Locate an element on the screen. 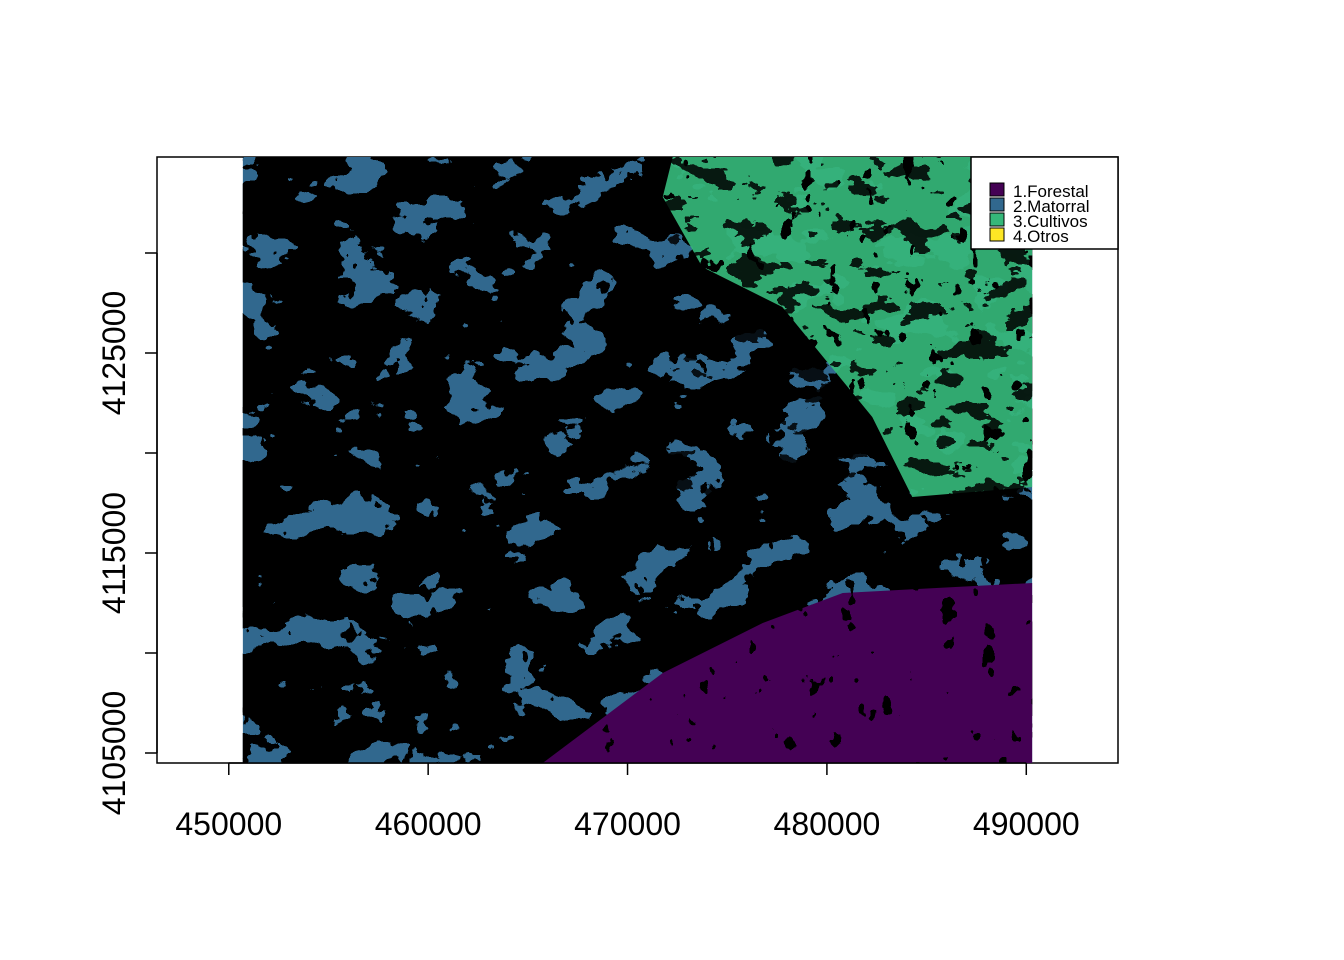  x-tick-label: 490000 is located at coordinates (1026, 824).